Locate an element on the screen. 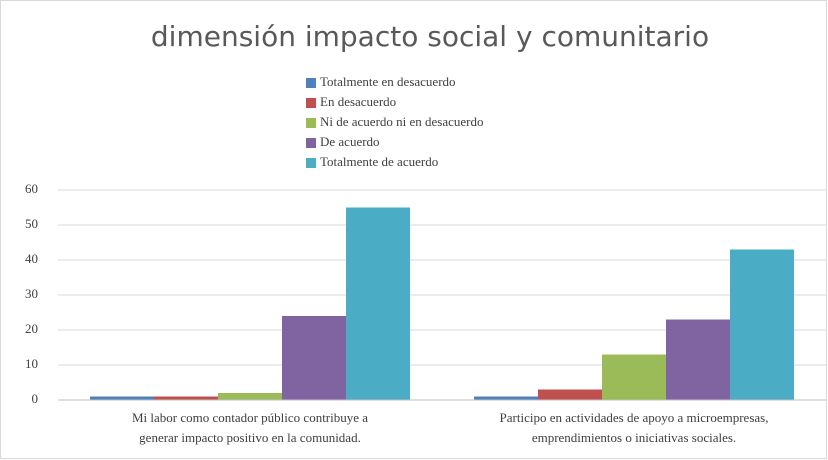 The width and height of the screenshot is (828, 460). legend-label: En desacuerdo is located at coordinates (358, 101).